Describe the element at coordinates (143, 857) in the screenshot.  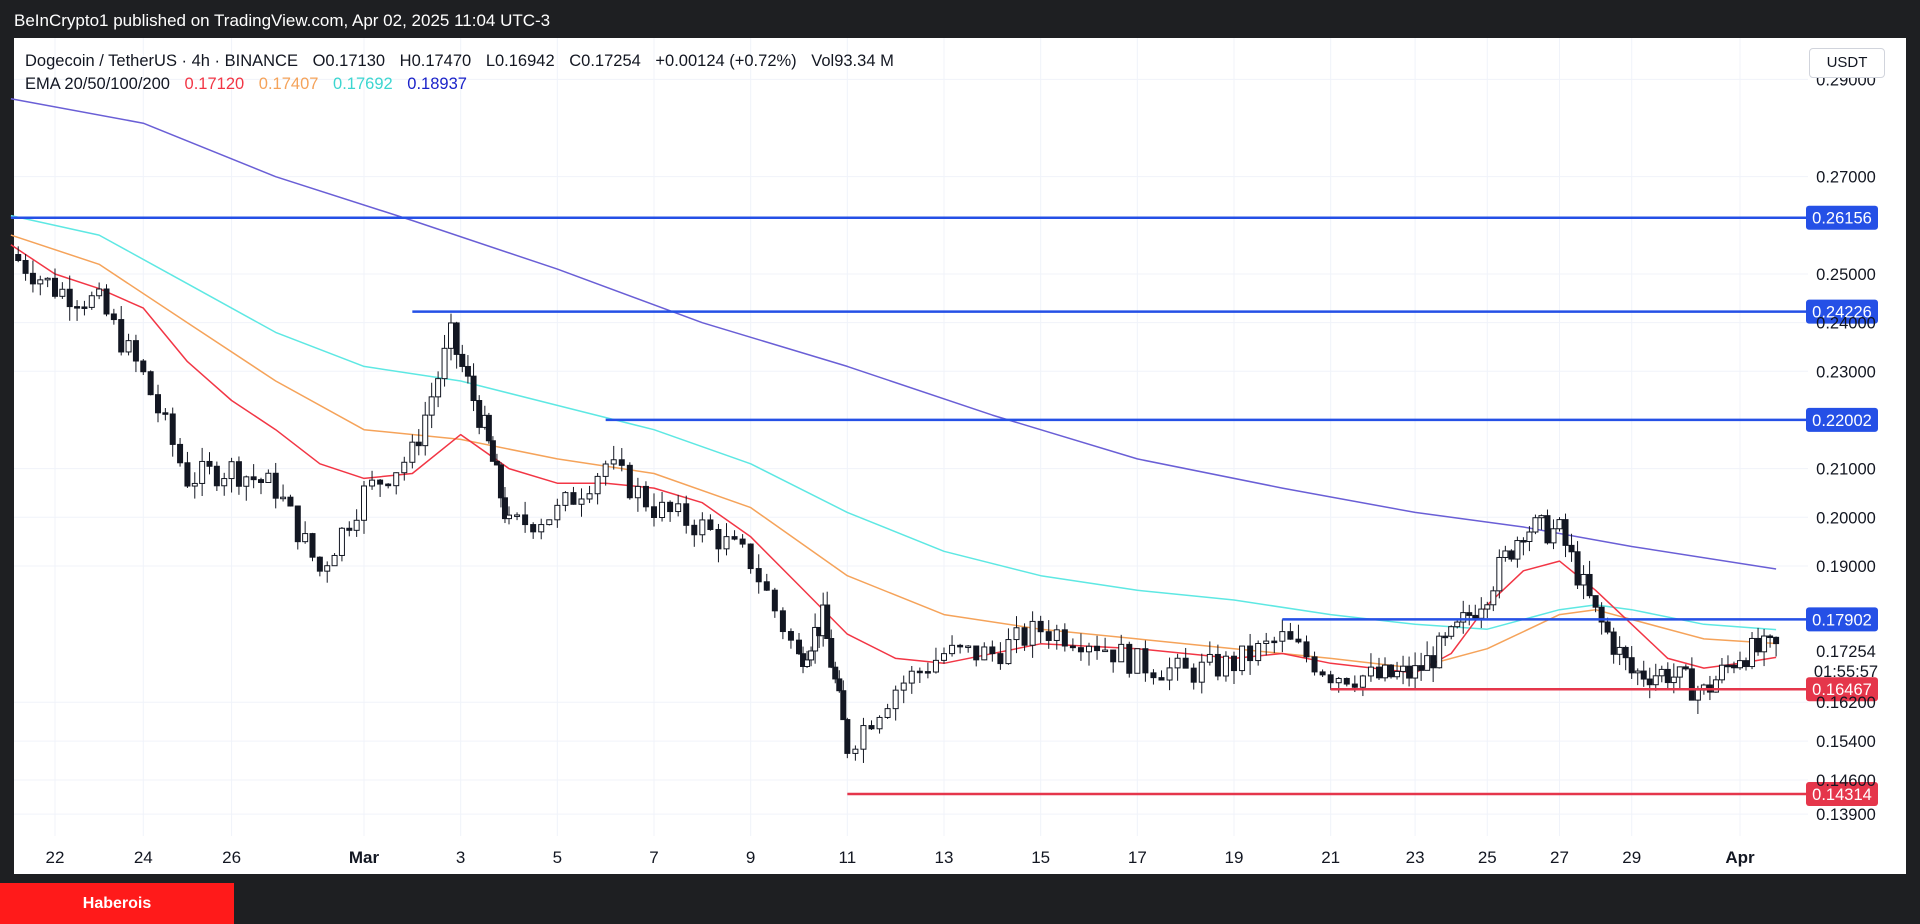
I see `time-tick-label: 24` at that location.